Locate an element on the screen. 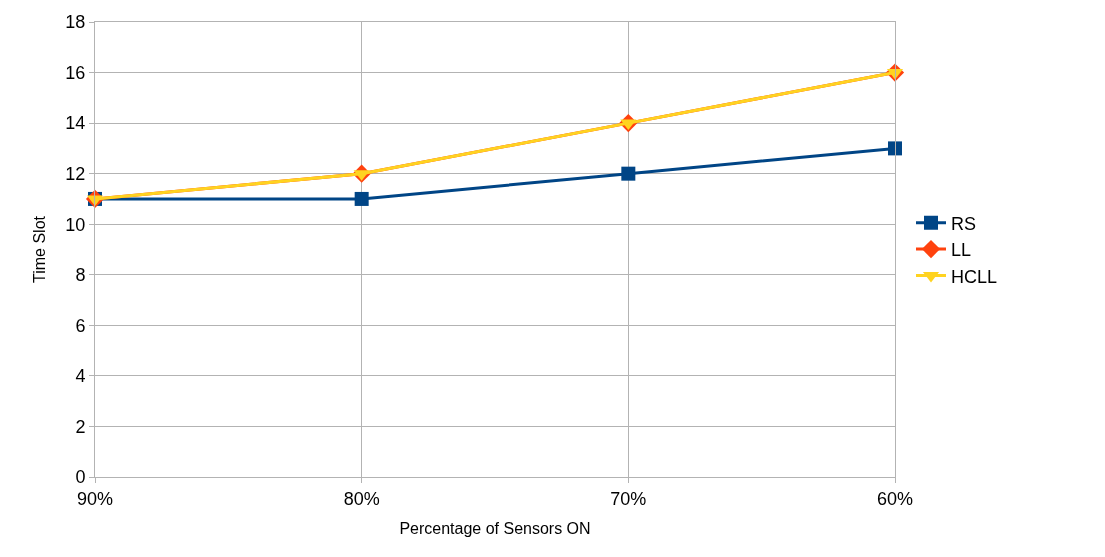  y-tick-label: 4 is located at coordinates (80, 376).